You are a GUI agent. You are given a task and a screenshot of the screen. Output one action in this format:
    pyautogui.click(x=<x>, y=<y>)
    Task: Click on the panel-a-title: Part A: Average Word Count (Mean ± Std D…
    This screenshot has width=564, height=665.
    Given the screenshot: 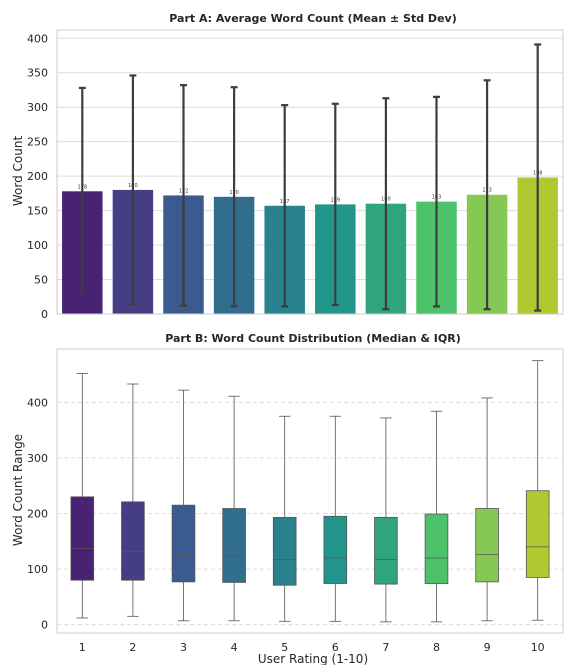 What is the action you would take?
    pyautogui.click(x=312, y=18)
    